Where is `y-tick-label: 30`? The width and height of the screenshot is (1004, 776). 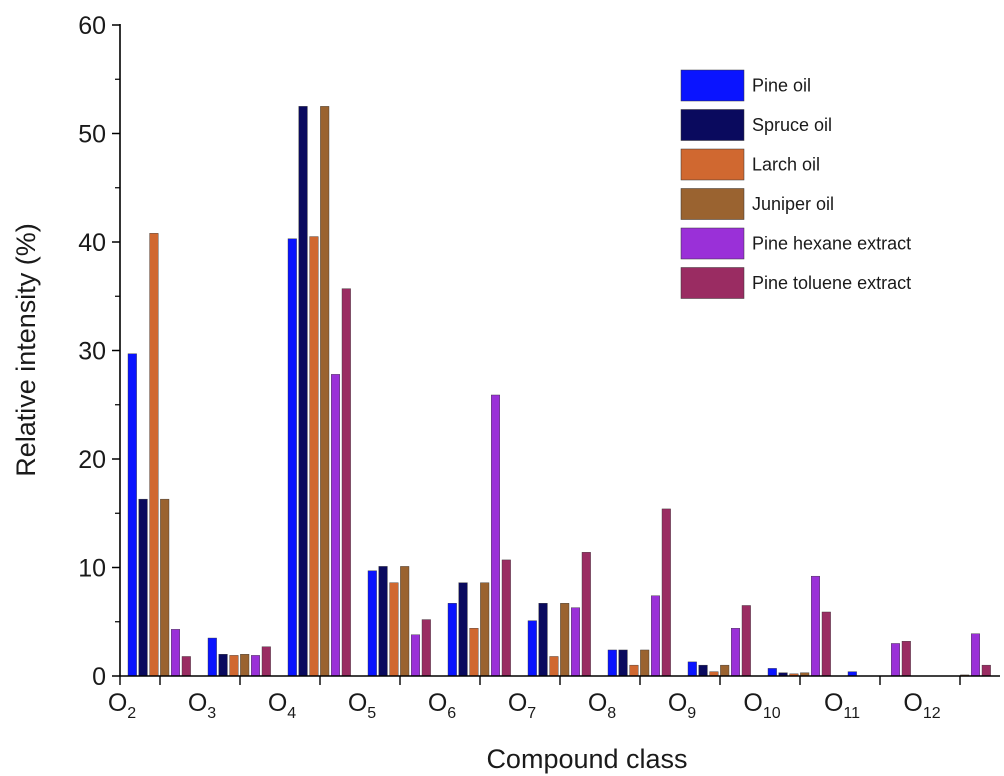
y-tick-label: 30 is located at coordinates (92, 352).